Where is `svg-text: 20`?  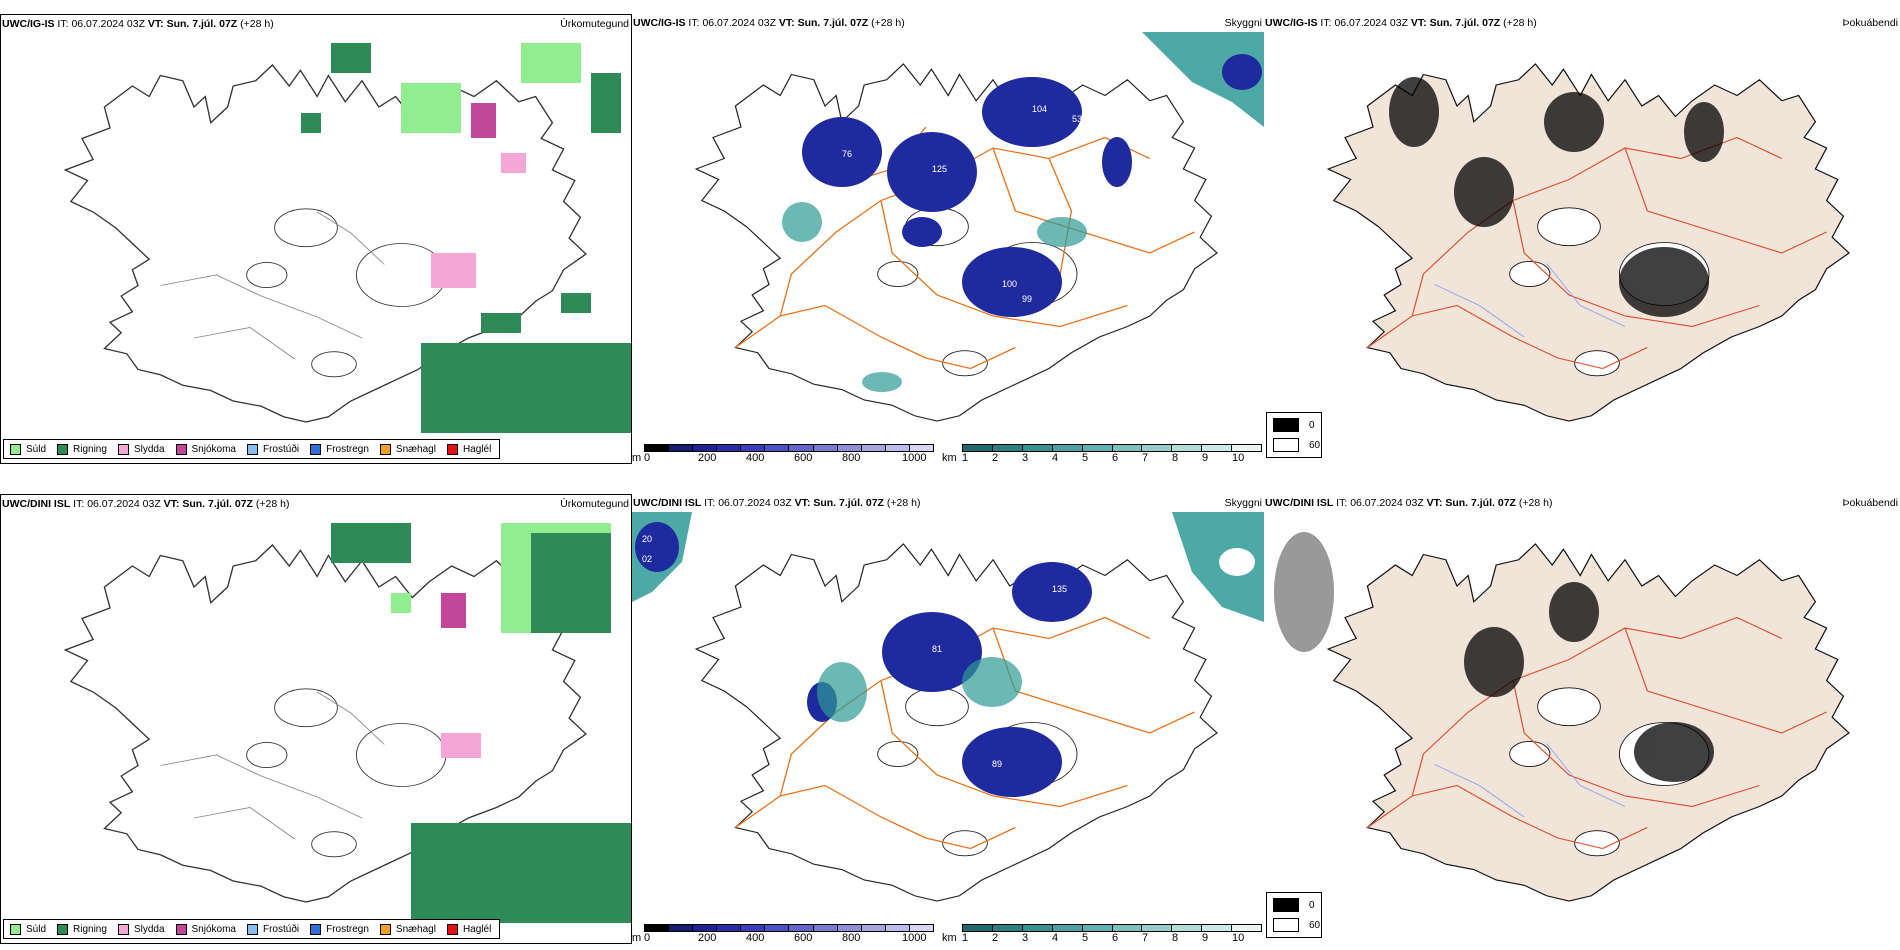 svg-text: 20 is located at coordinates (647, 539).